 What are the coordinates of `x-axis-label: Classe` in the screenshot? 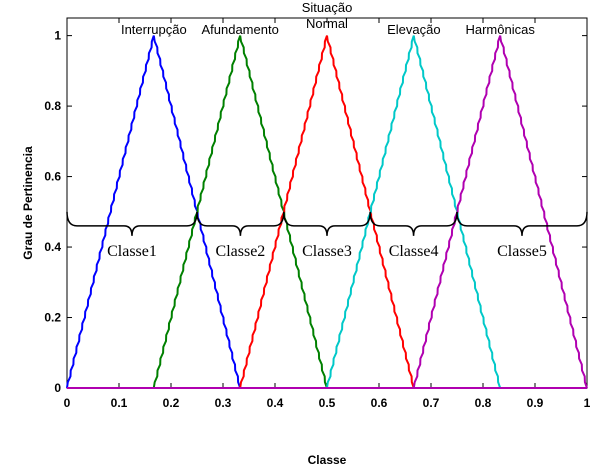 It's located at (327, 460).